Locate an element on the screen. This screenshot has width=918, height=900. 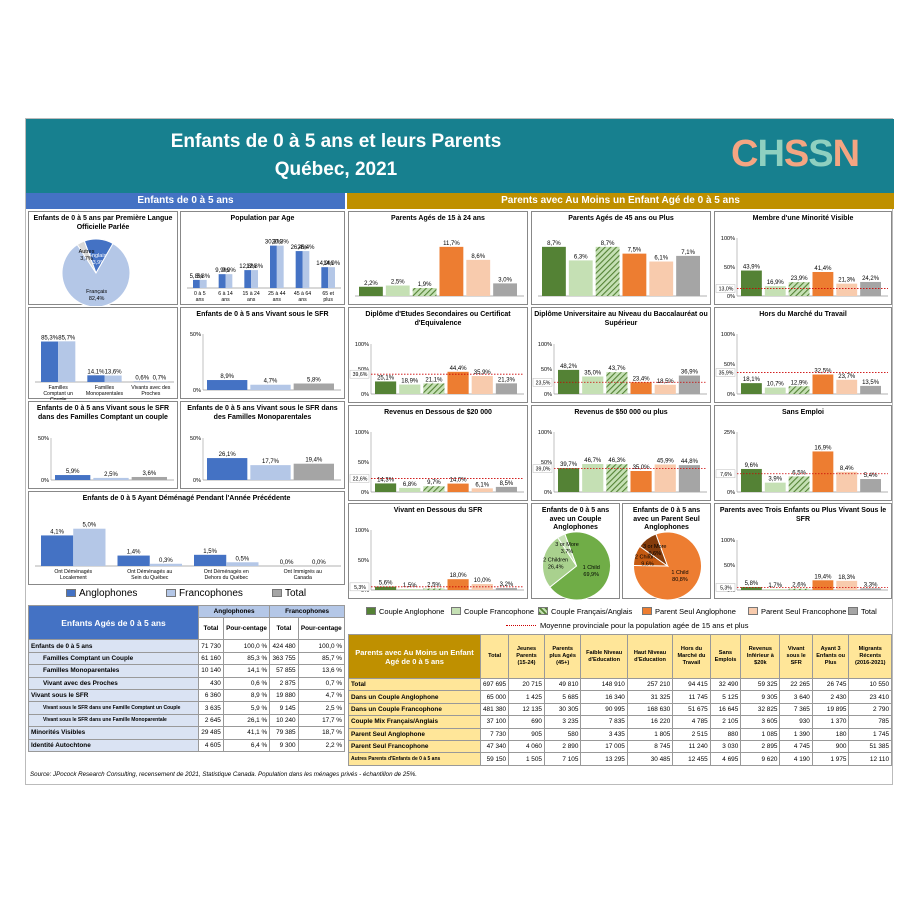
x-tick-label: Ont Immigrés au Canada is located at coordinates (303, 575).